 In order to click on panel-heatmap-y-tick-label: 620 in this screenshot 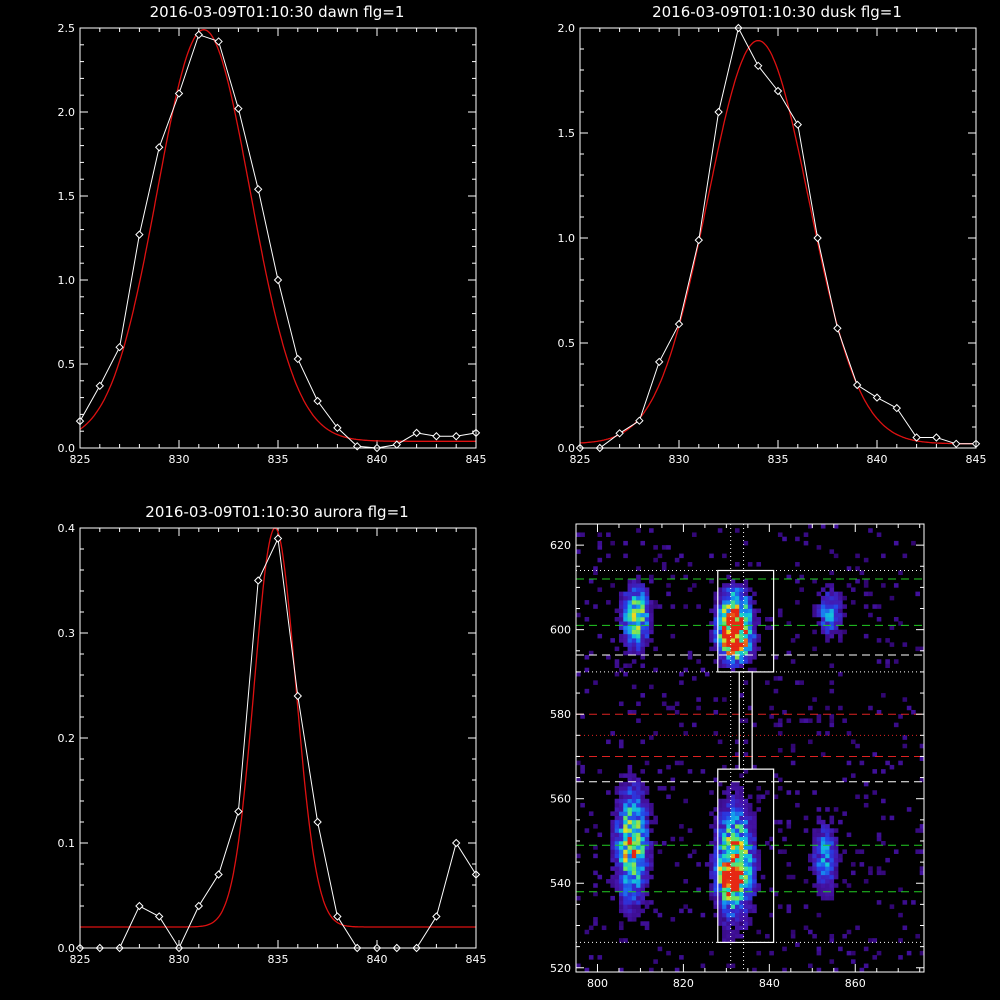, I will do `click(560, 545)`.